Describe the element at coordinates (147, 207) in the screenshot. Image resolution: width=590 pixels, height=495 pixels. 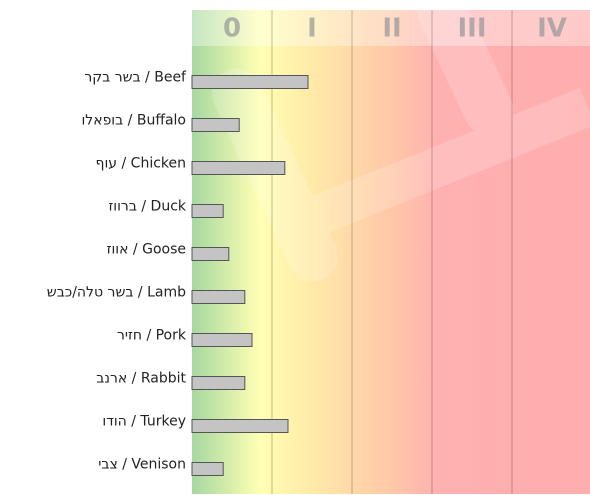
I see `y-tick-label: ברווז / Duck` at that location.